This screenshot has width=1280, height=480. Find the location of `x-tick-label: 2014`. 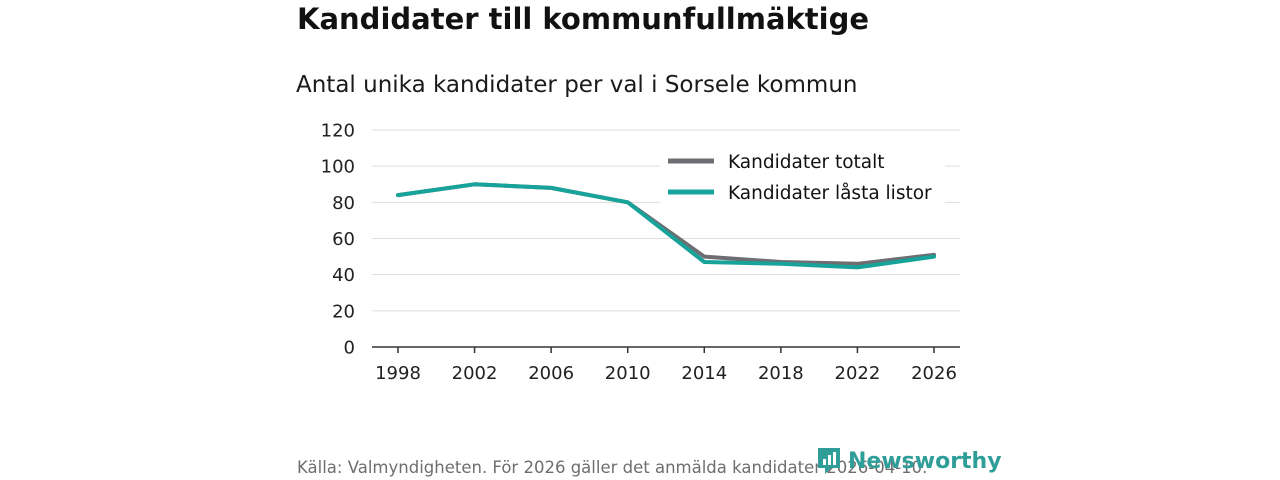

x-tick-label: 2014 is located at coordinates (704, 373).